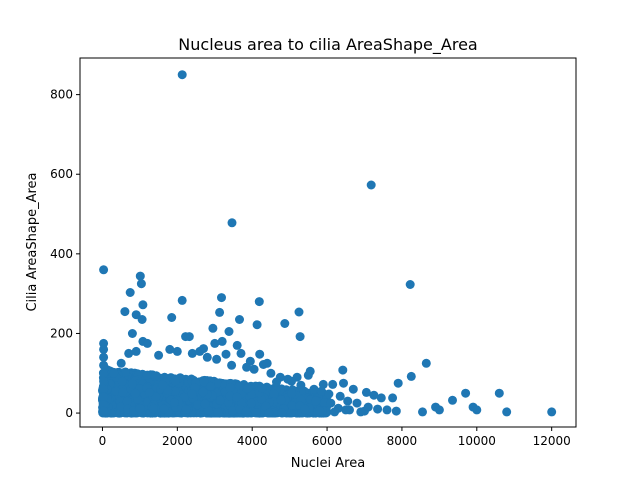  I want to click on y-tick-label: 0, so click(69, 413).